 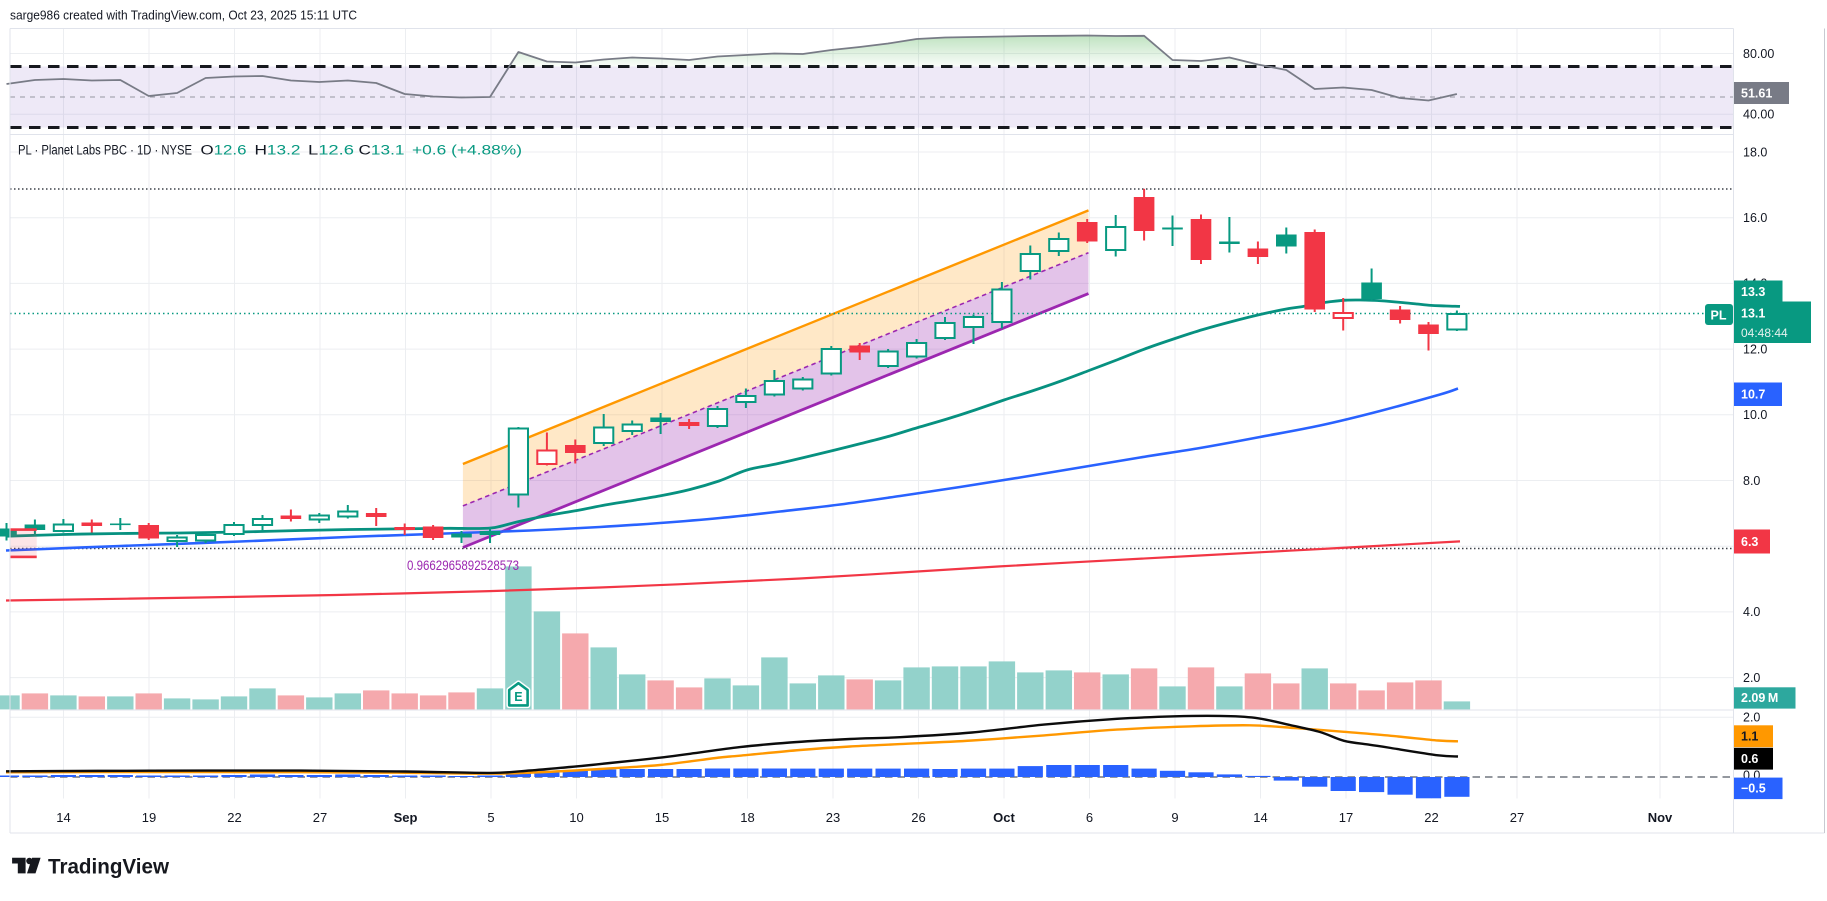 What do you see at coordinates (1753, 789) in the screenshot?
I see `svg-text: −0.5` at bounding box center [1753, 789].